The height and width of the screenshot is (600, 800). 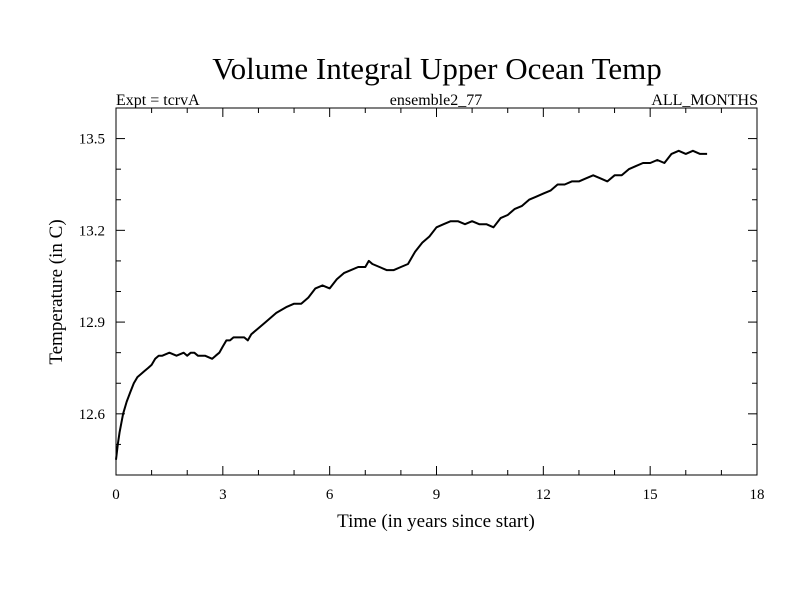 What do you see at coordinates (650, 495) in the screenshot?
I see `x-tick-label: 15` at bounding box center [650, 495].